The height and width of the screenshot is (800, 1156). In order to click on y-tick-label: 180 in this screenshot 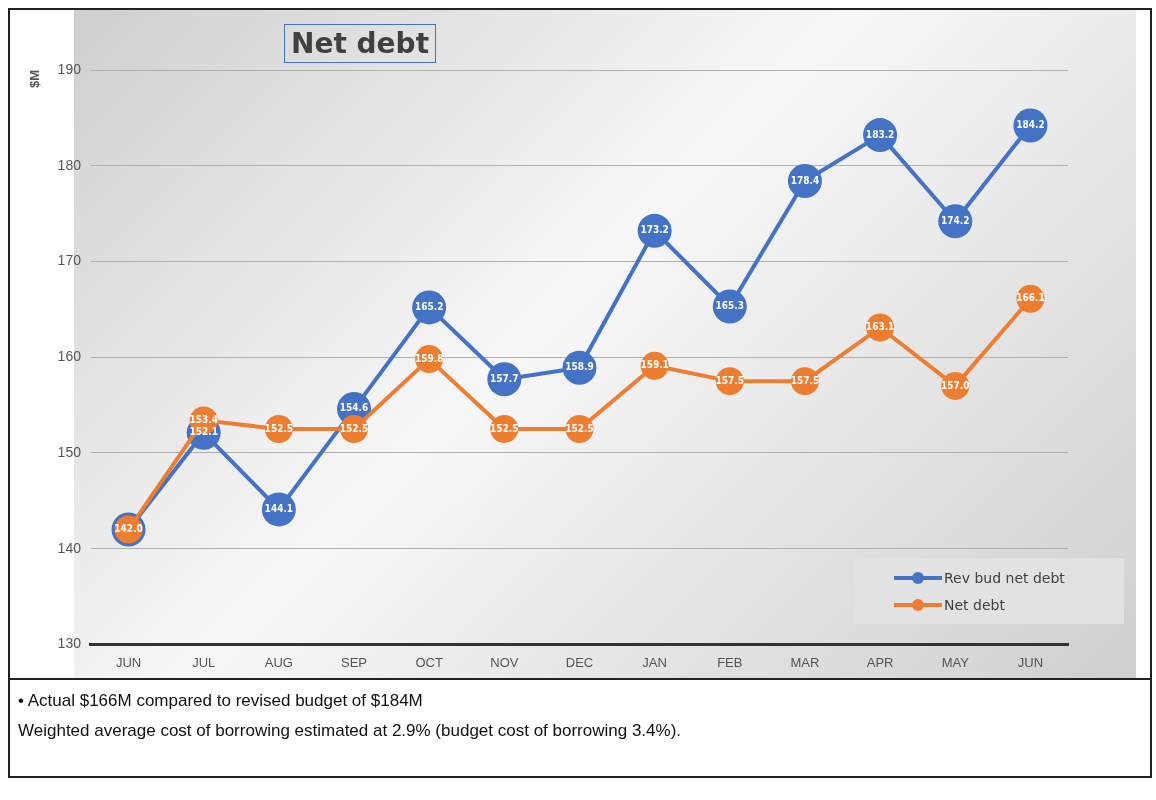, I will do `click(69, 164)`.